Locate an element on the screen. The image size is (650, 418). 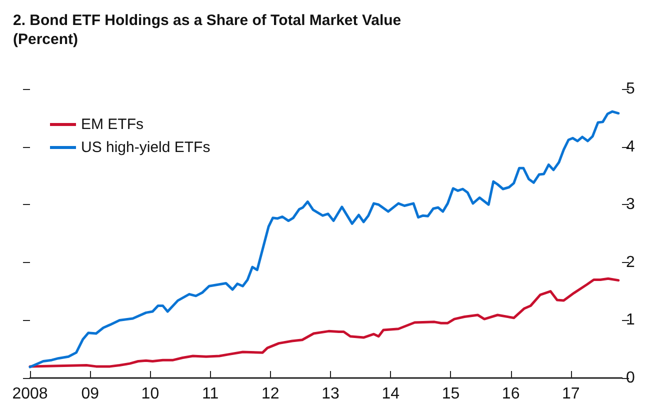
x-tick-label: 12 is located at coordinates (271, 394).